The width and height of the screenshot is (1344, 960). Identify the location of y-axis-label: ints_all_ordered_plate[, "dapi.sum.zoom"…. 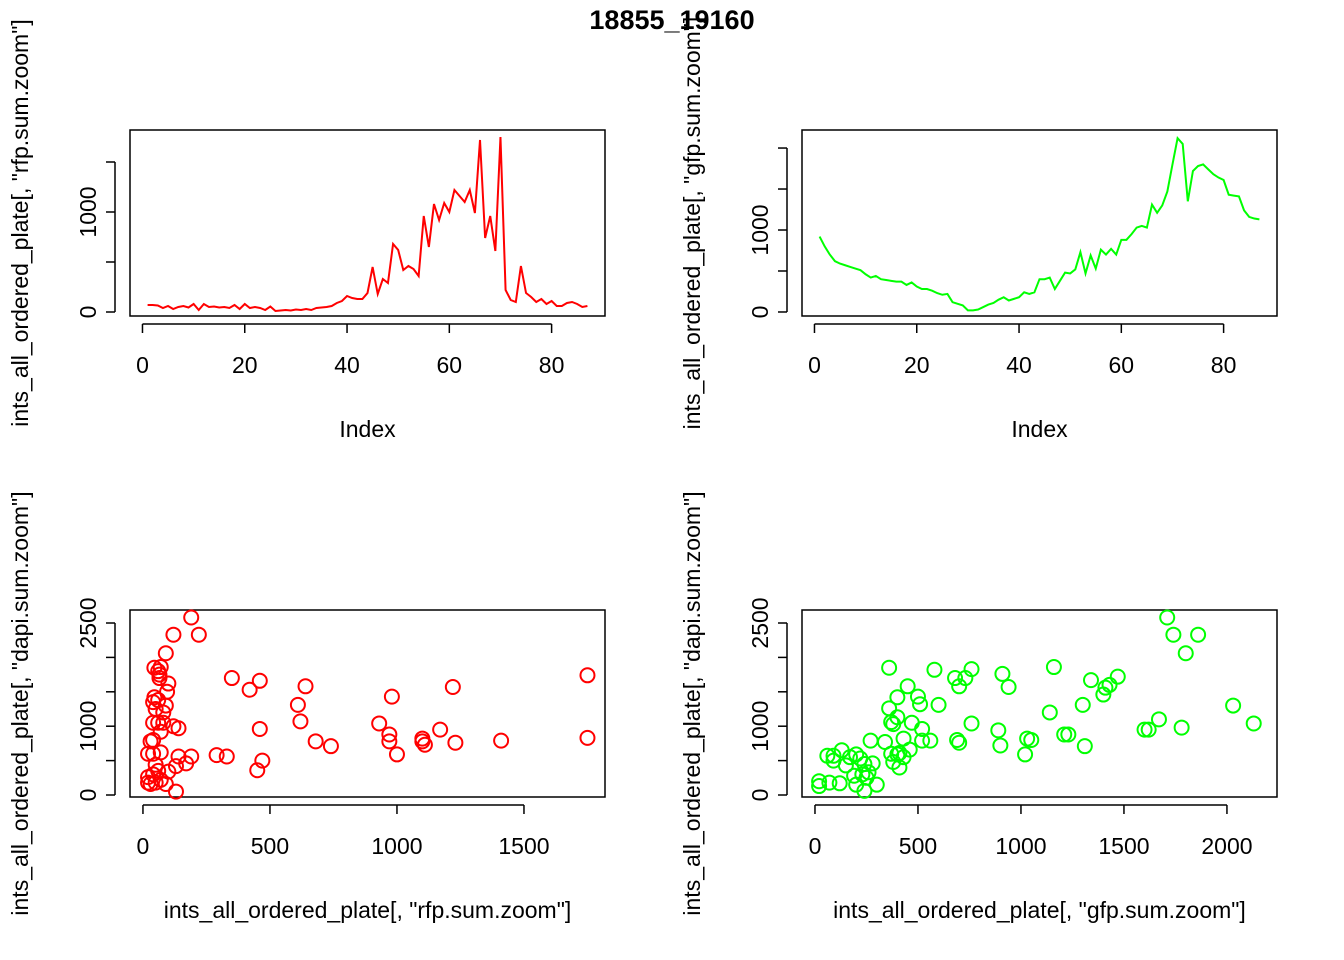
(692, 703).